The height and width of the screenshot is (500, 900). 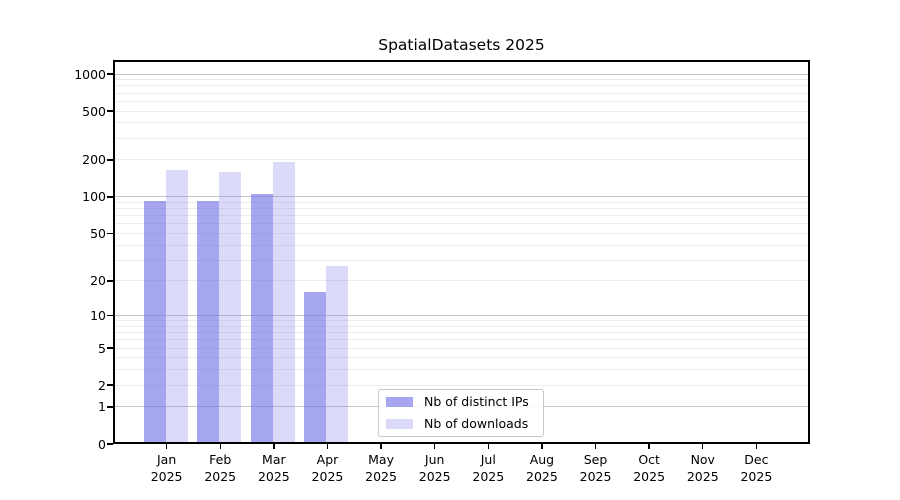 What do you see at coordinates (274, 459) in the screenshot?
I see `x-tick-month: Mar` at bounding box center [274, 459].